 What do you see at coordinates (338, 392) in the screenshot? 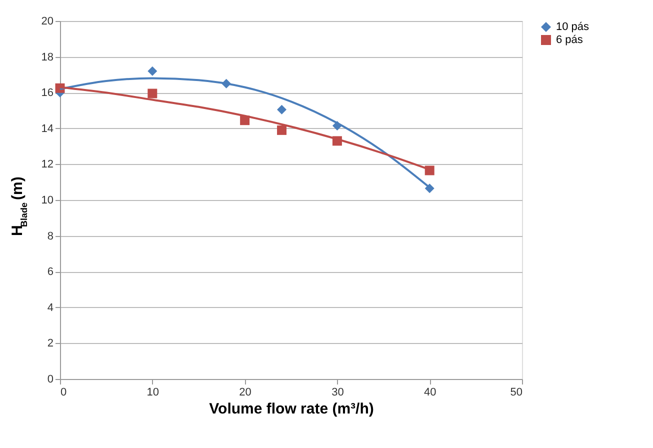
I see `x-tick-label: 30` at bounding box center [338, 392].